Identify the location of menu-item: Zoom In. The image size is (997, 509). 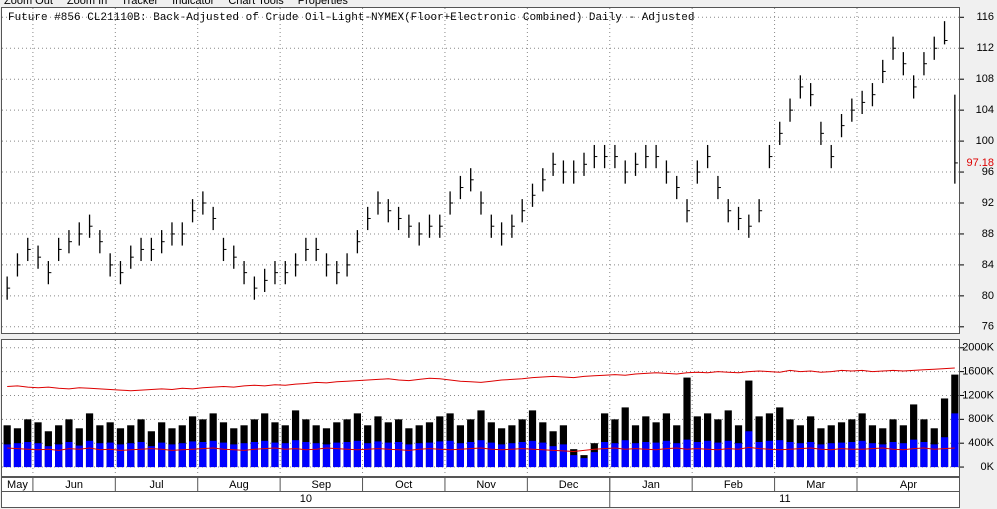
(87, 3).